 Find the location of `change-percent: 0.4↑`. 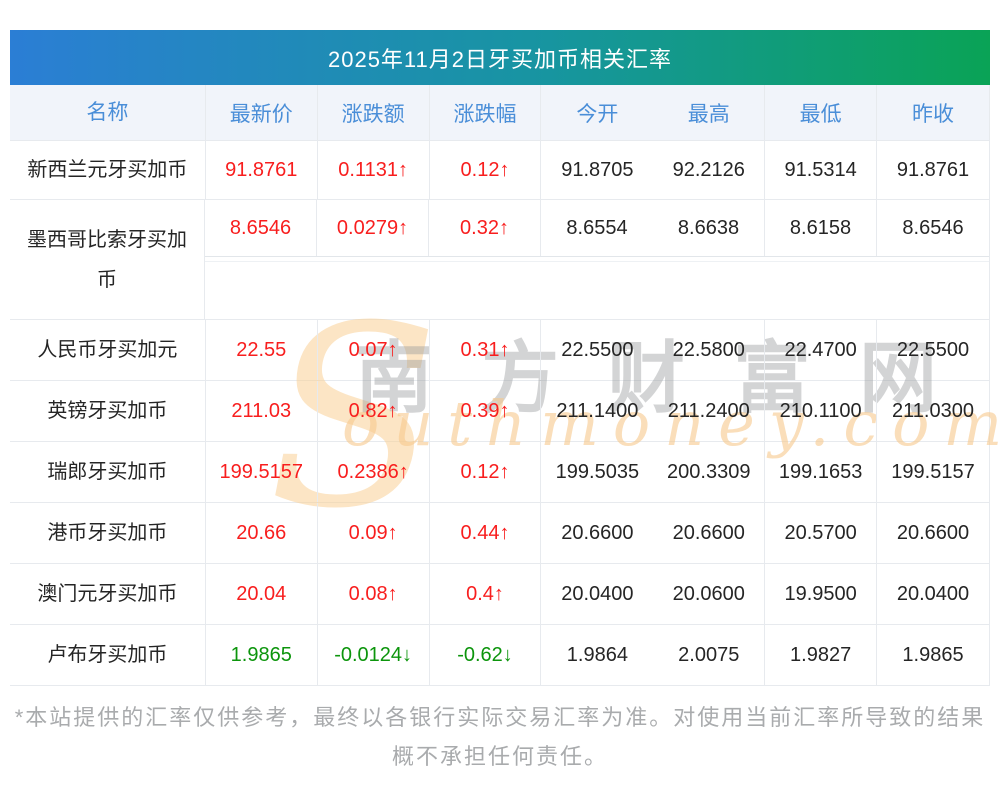

change-percent: 0.4↑ is located at coordinates (486, 594).